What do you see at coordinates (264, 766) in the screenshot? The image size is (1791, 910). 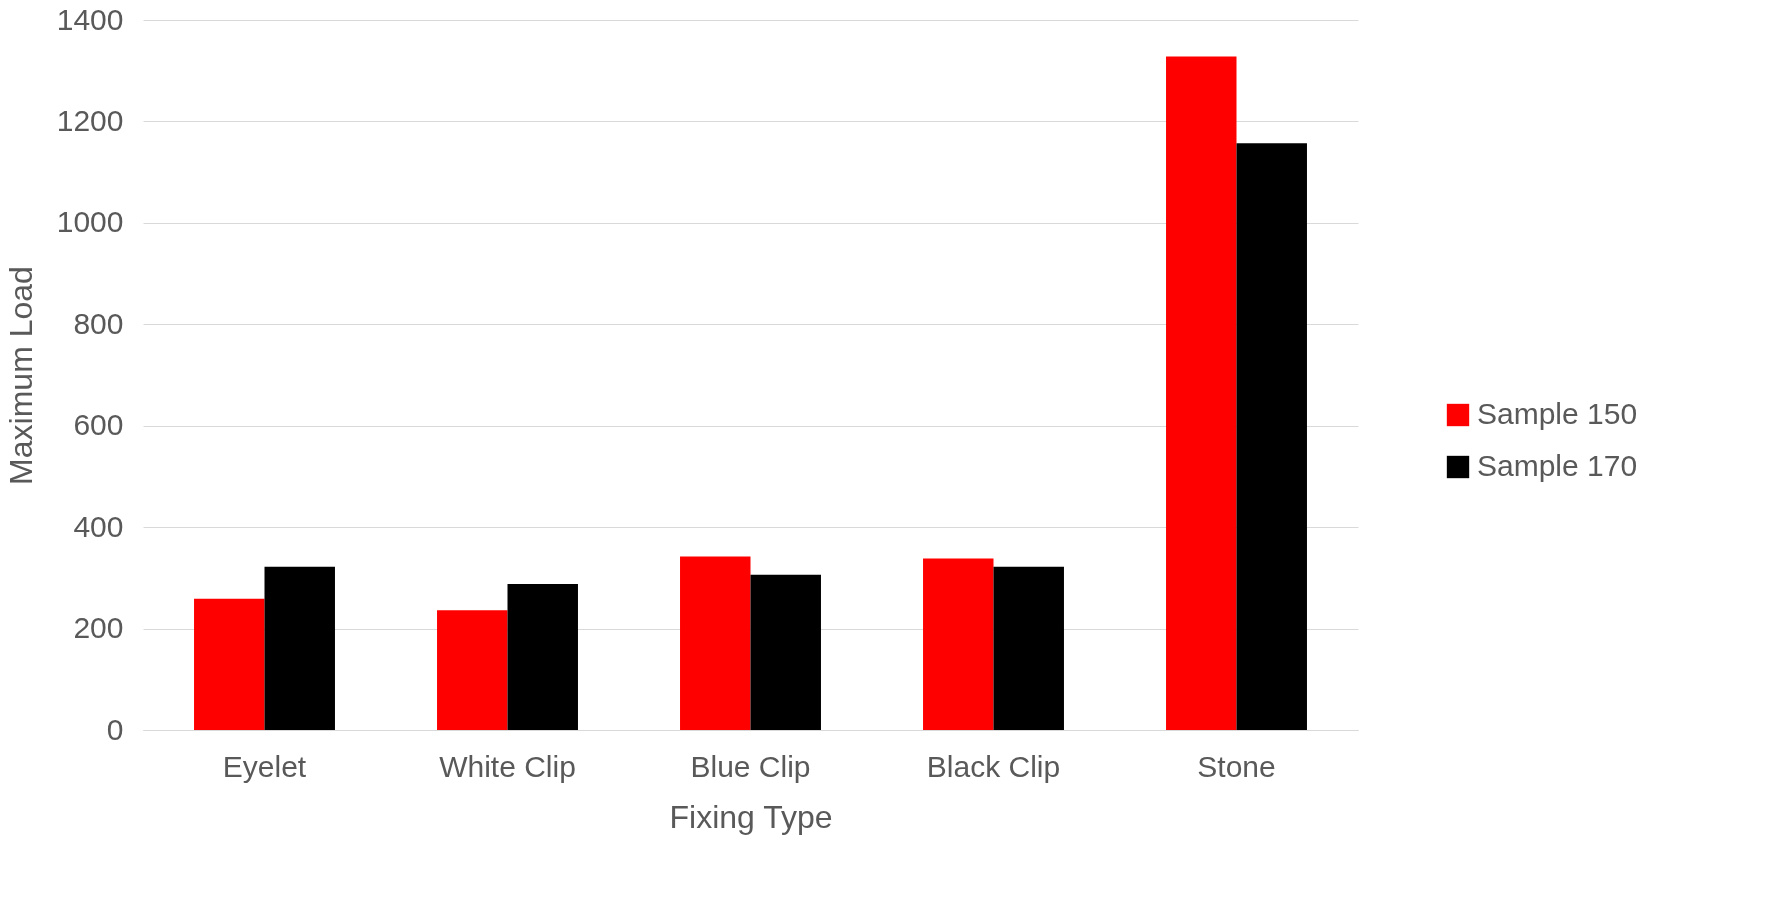 I see `x-tick-label: Eyelet` at bounding box center [264, 766].